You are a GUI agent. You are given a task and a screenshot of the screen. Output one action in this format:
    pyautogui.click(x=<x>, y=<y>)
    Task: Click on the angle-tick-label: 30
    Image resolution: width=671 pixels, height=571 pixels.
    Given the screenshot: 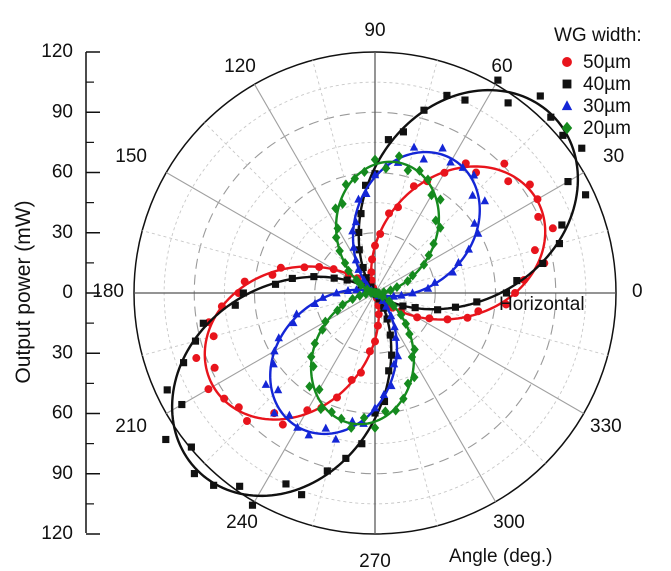 What is the action you would take?
    pyautogui.click(x=613, y=156)
    